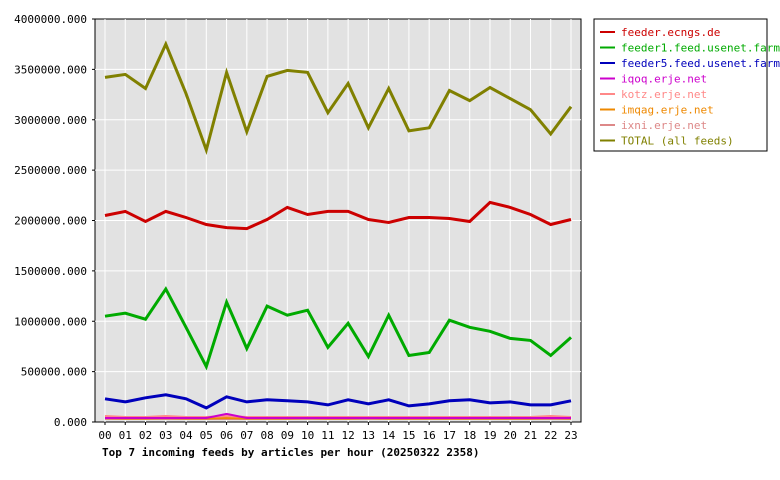 This screenshot has height=480, width=780. I want to click on x-tick-label: 19, so click(489, 435).